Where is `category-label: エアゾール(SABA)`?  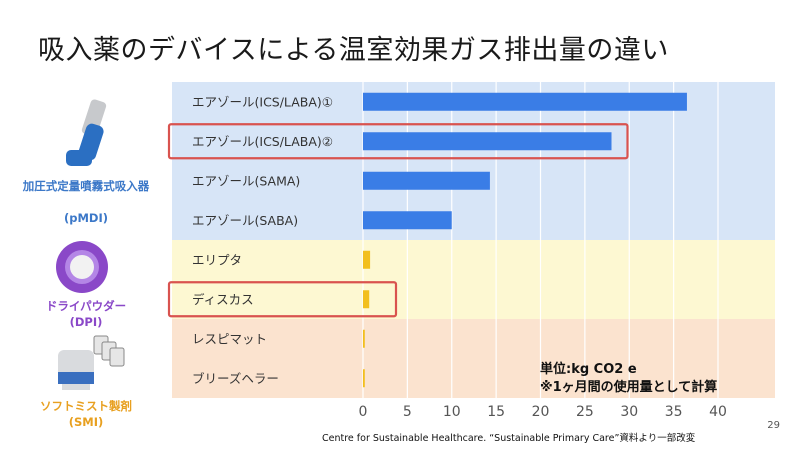
category-label: エアゾール(SABA) is located at coordinates (245, 220).